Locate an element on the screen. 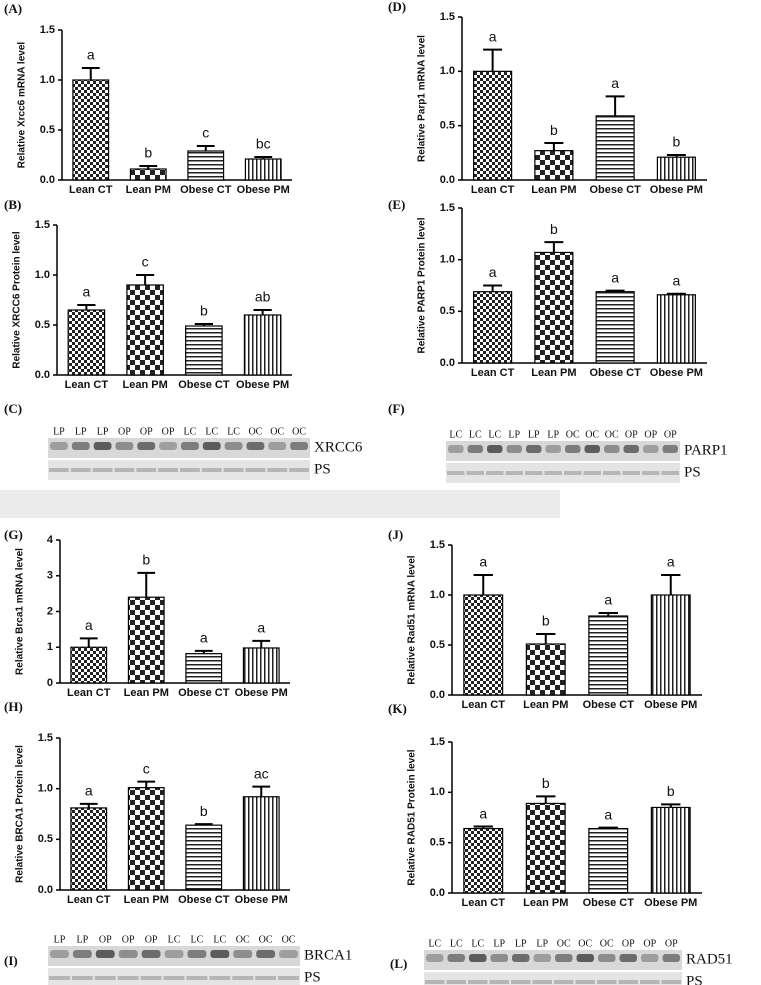 The image size is (761, 985). panel-label: (E) is located at coordinates (396, 204).